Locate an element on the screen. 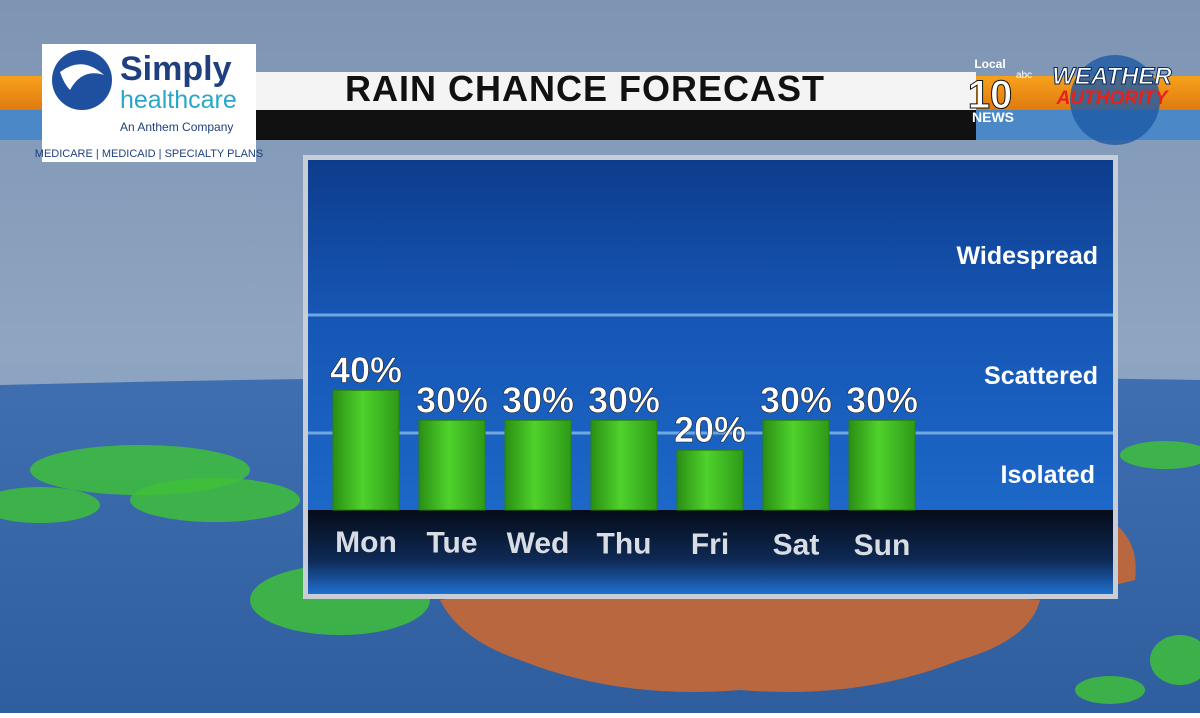 The image size is (1200, 718). station-brand: AUTHORITY is located at coordinates (1113, 98).